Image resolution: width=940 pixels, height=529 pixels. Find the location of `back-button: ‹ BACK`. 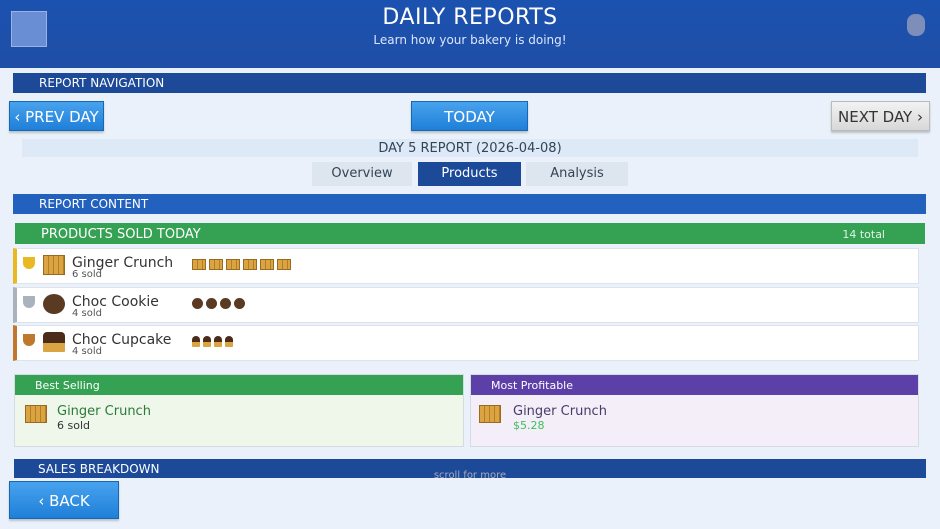

back-button: ‹ BACK is located at coordinates (64, 500).